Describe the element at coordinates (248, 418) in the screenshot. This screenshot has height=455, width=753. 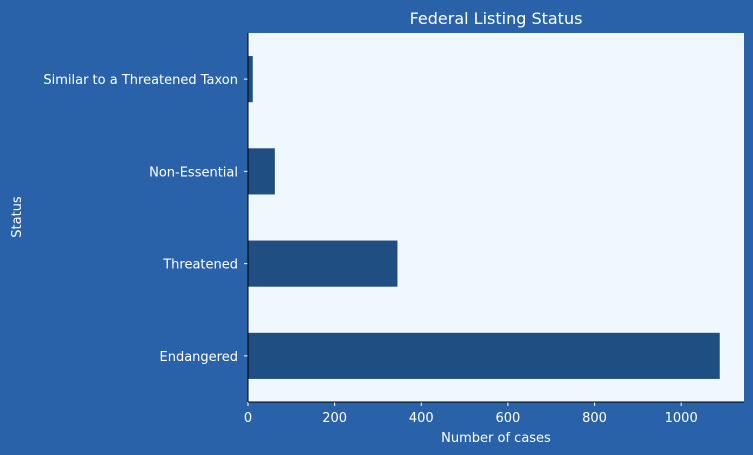
I see `x-tick-label: 0` at that location.